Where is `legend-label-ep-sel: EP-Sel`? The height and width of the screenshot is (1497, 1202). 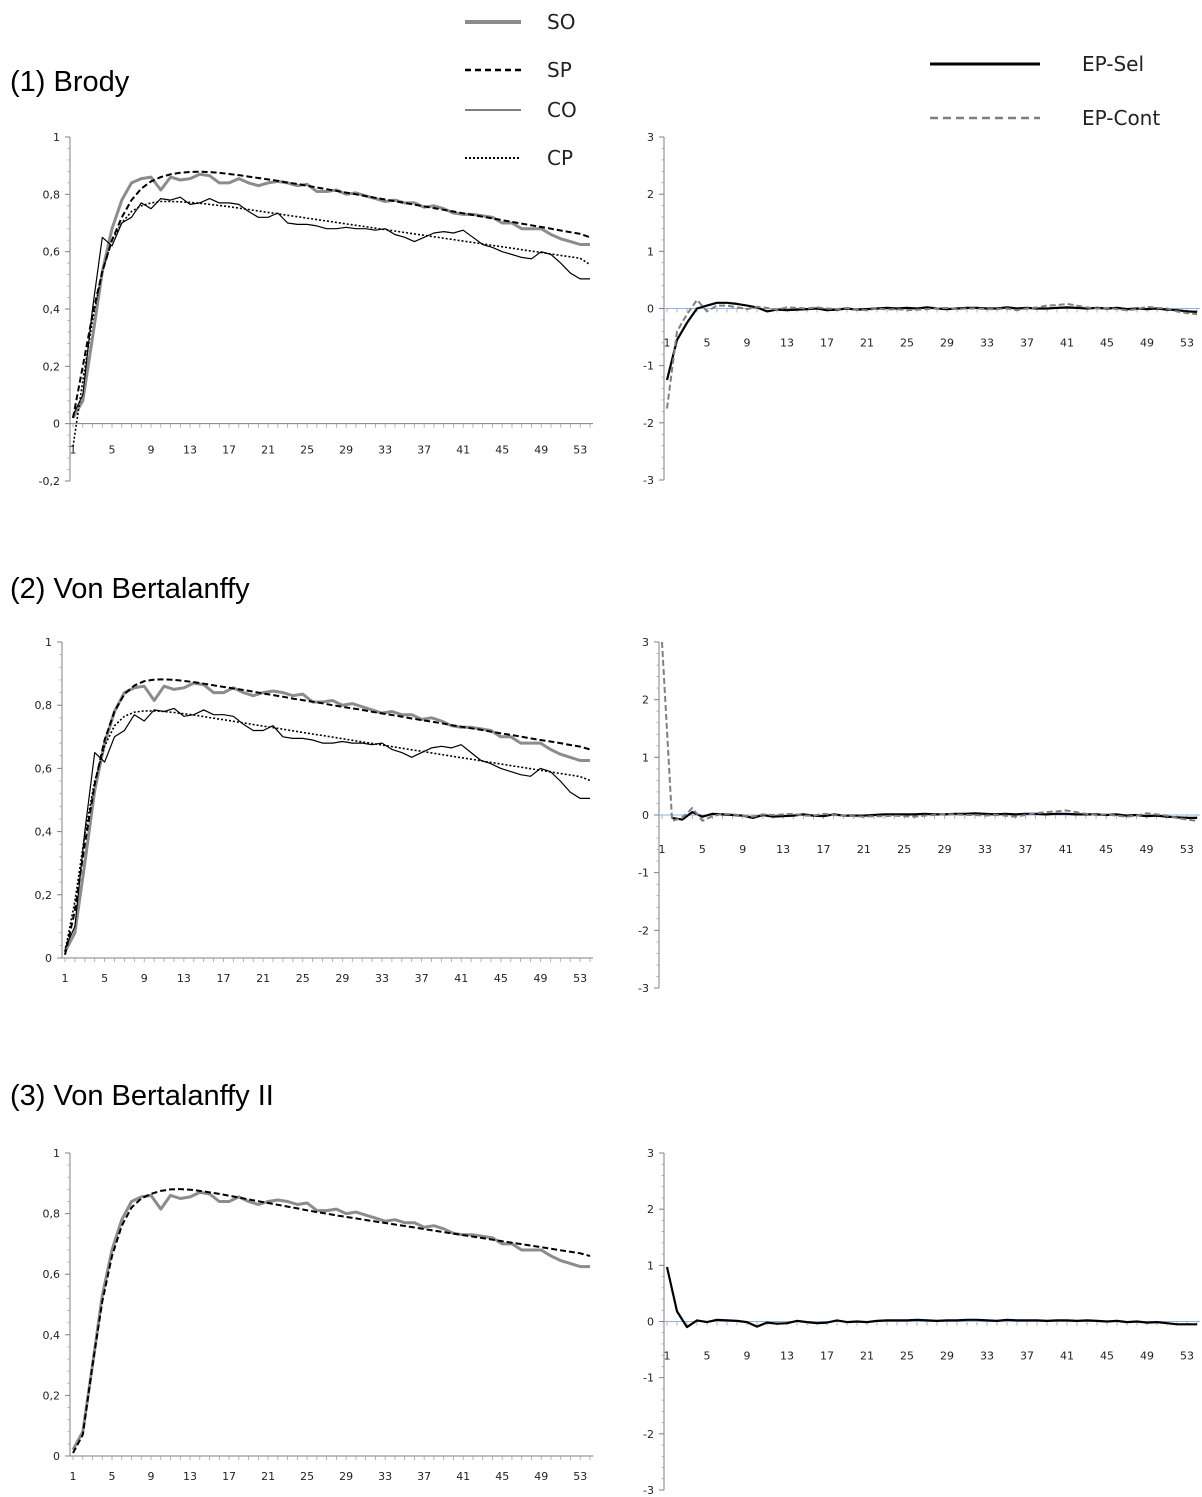
legend-label-ep-sel: EP-Sel is located at coordinates (1113, 64).